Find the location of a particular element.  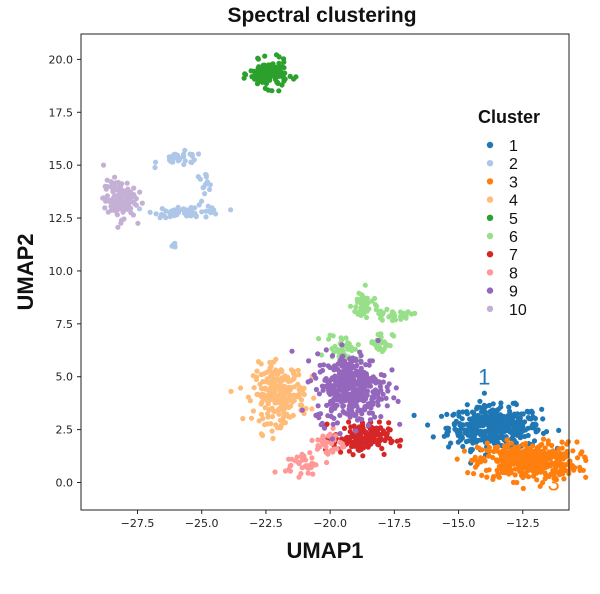

x-tick-label: −20.0 is located at coordinates (330, 523).